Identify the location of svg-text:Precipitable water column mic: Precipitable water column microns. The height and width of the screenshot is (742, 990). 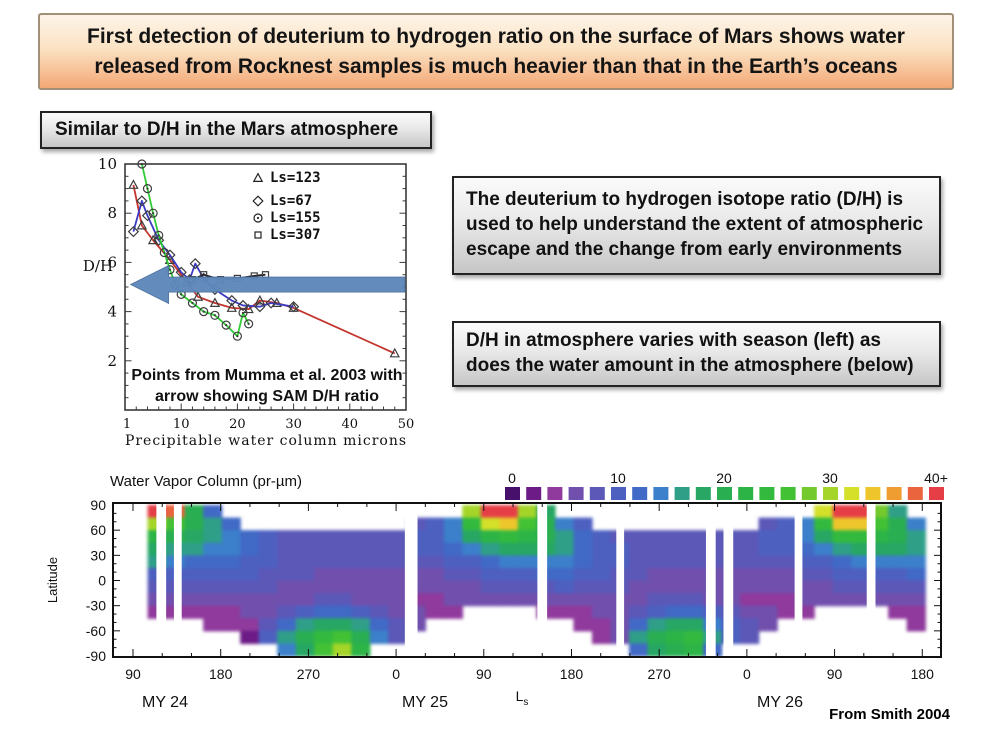
(266, 441).